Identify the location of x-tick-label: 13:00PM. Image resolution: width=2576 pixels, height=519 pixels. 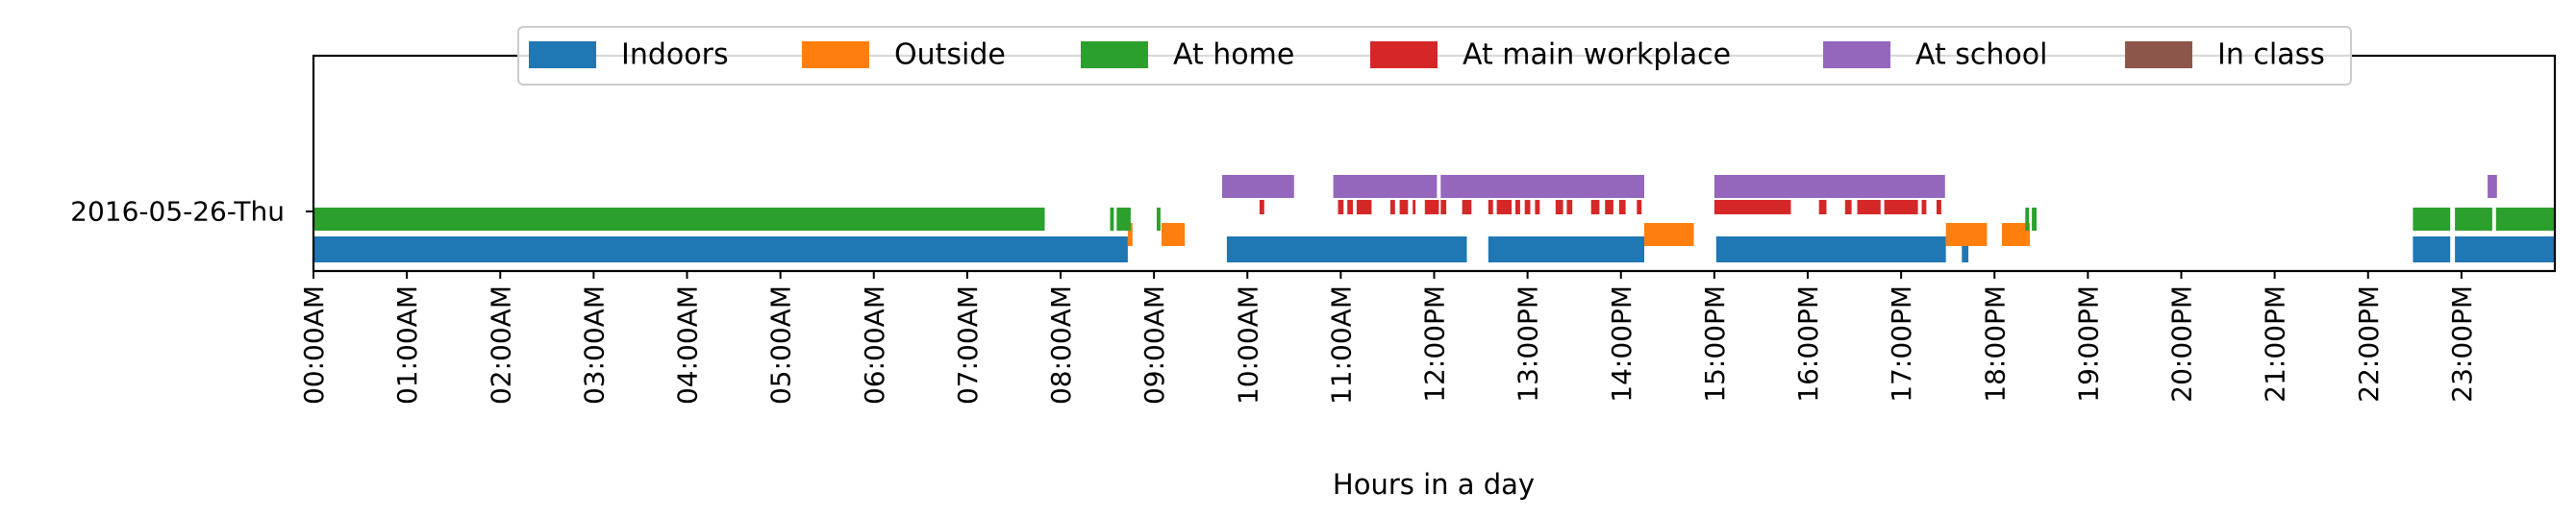
(1528, 344).